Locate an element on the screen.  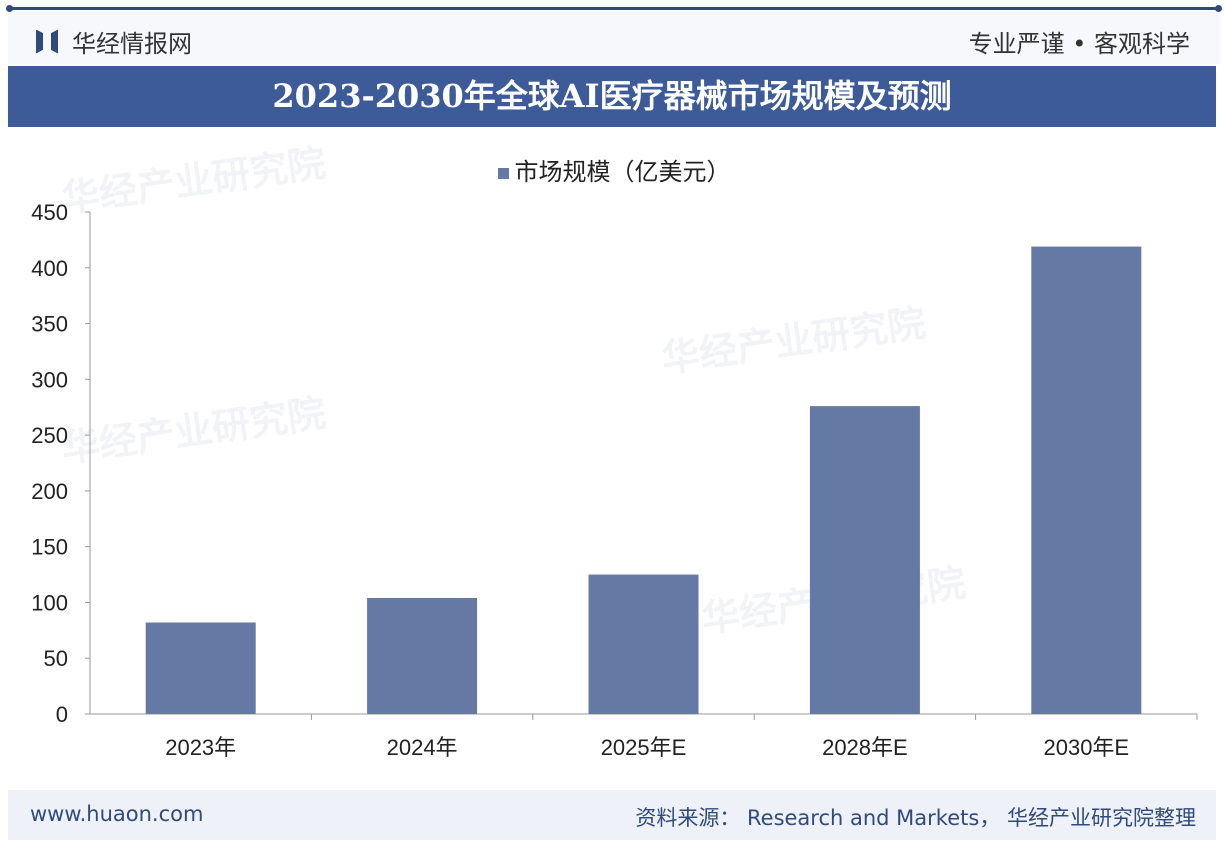
top-rule is located at coordinates (614, 8).